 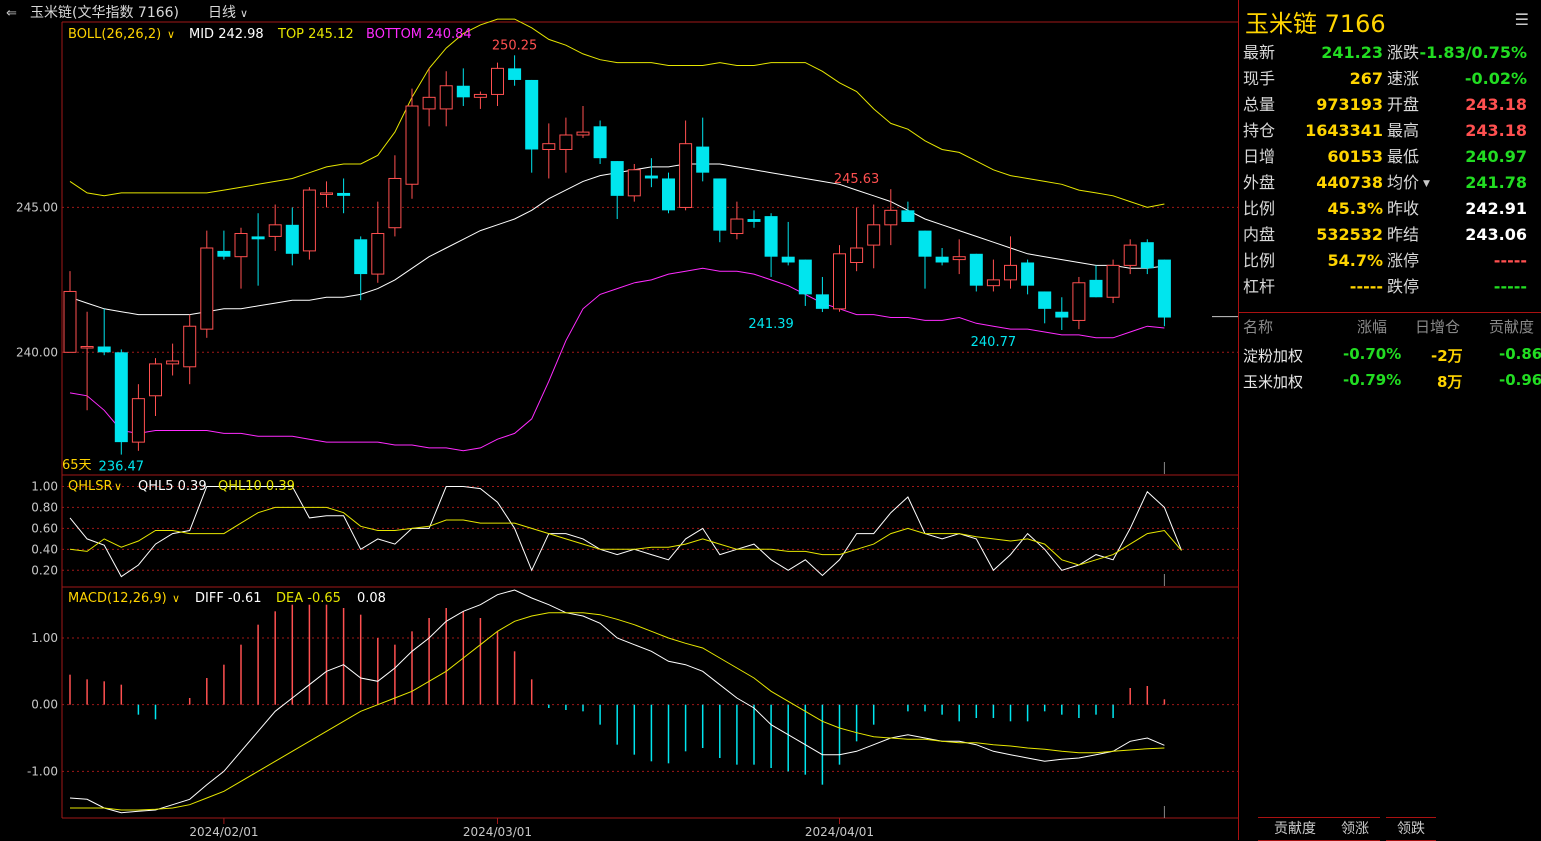 I want to click on related-header-contrib: 贡献度, so click(x=1512, y=327).